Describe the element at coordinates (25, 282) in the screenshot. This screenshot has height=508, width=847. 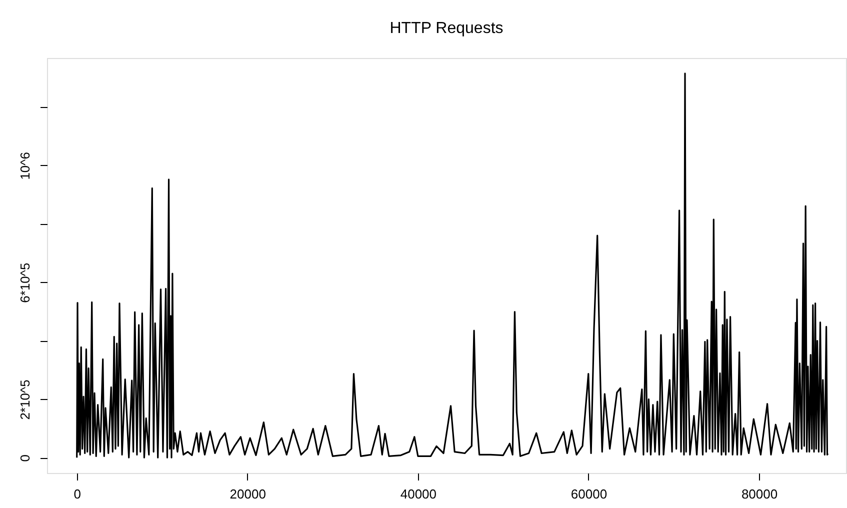
I see `y-tick-label: 6*10^5` at that location.